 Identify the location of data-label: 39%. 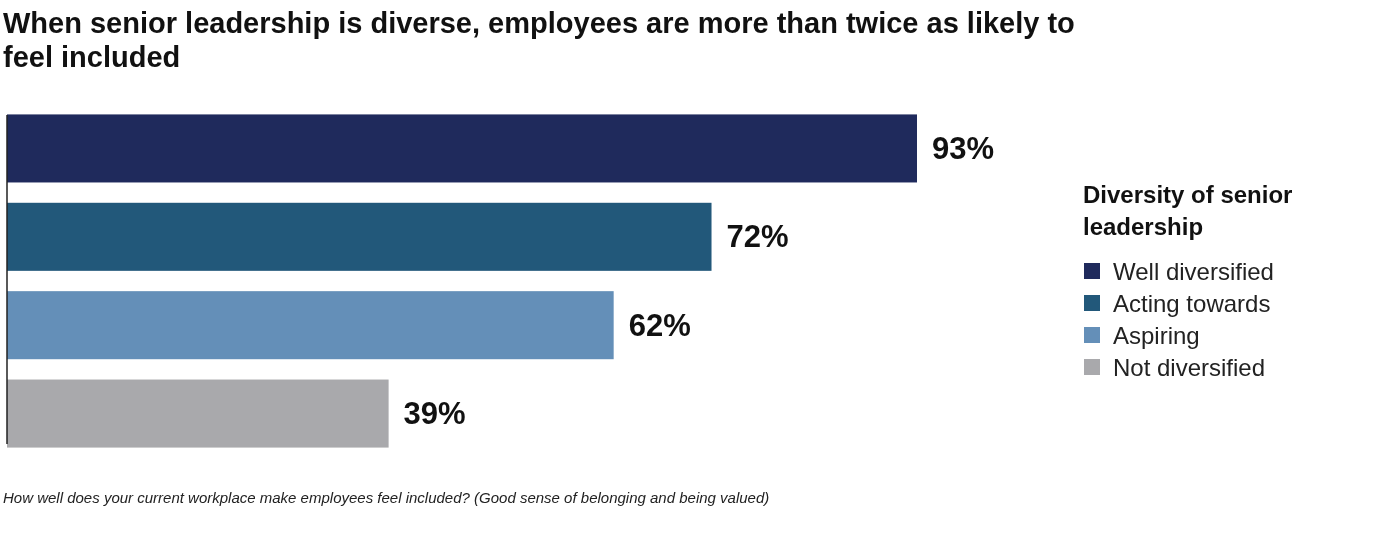
(434, 414).